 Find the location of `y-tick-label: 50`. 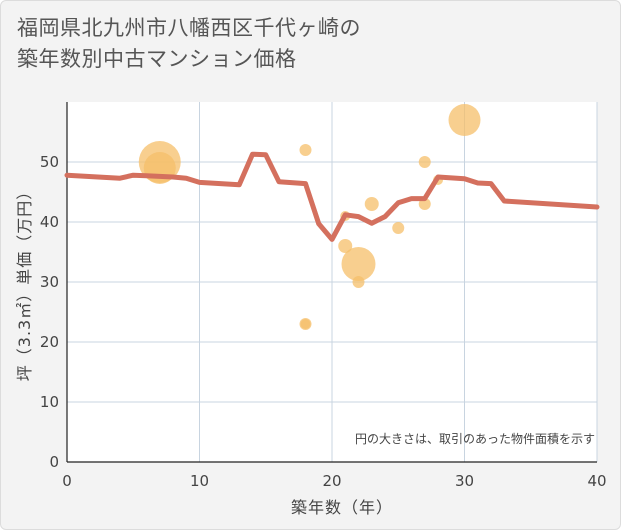

y-tick-label: 50 is located at coordinates (49, 162).